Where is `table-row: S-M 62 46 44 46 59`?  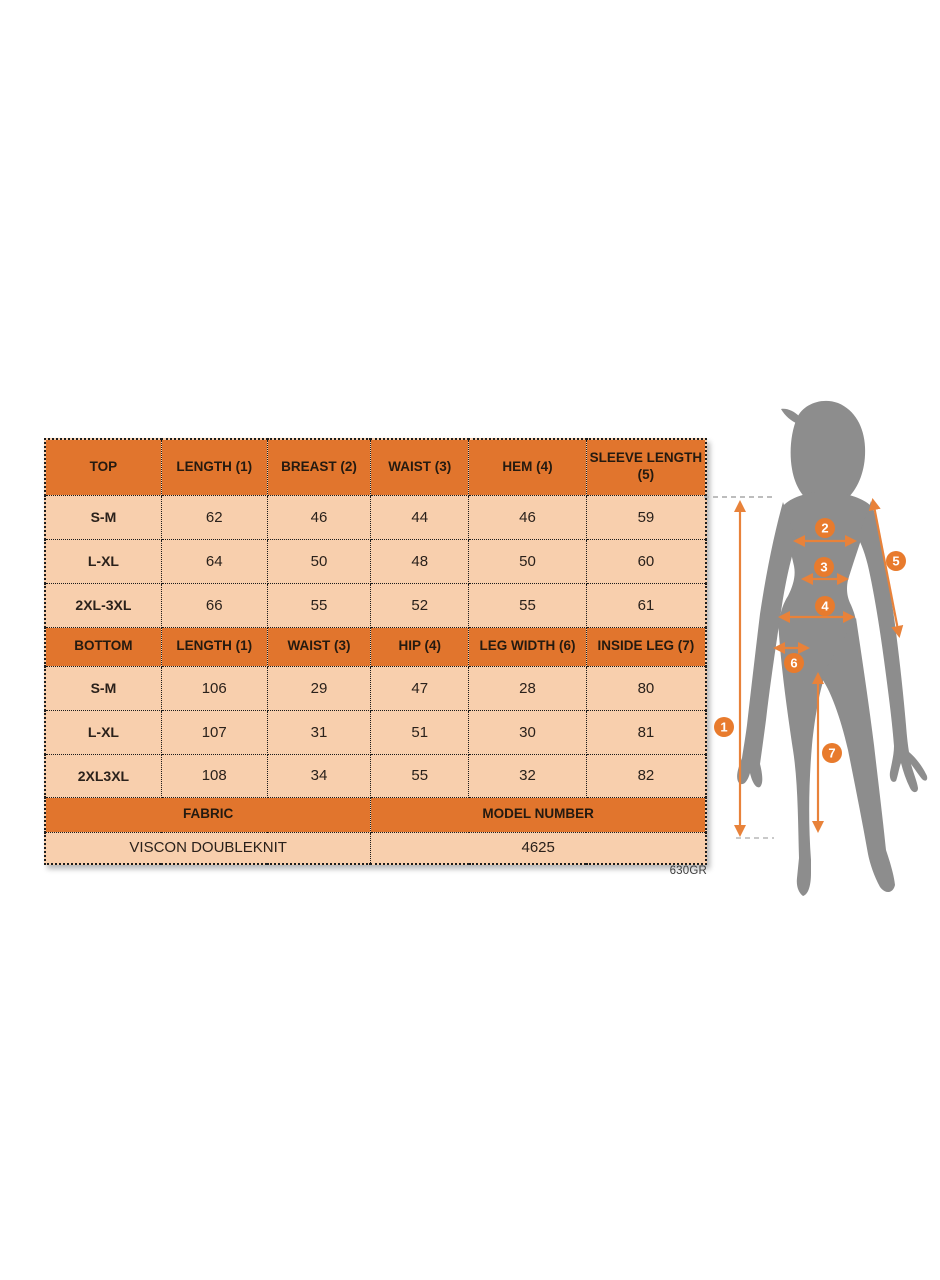 table-row: S-M 62 46 44 46 59 is located at coordinates (375, 517).